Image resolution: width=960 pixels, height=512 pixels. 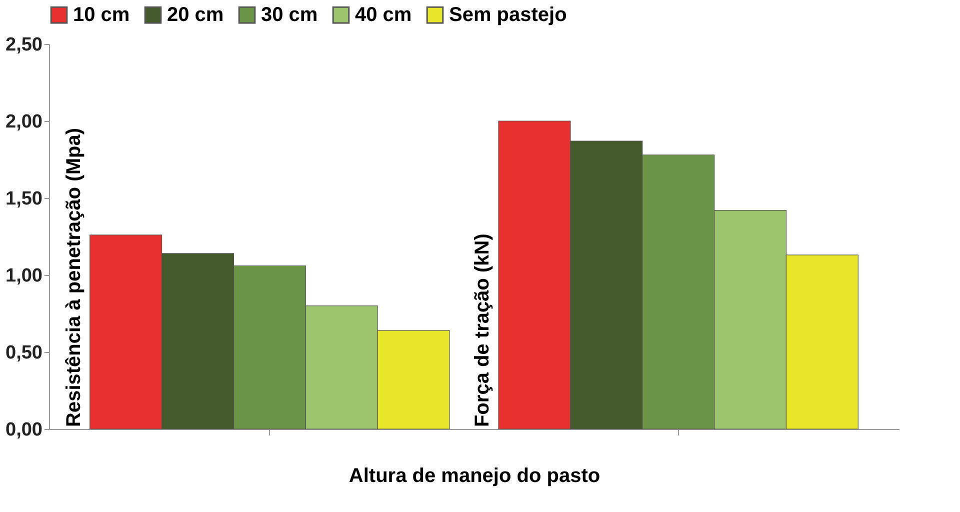 What do you see at coordinates (483, 330) in the screenshot?
I see `annotation: Força de tração (kN)` at bounding box center [483, 330].